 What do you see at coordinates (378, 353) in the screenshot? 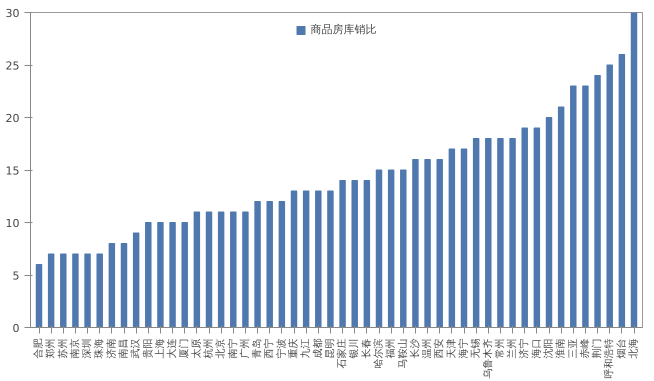
I see `x-tick-label: 哈尔滨` at bounding box center [378, 353].